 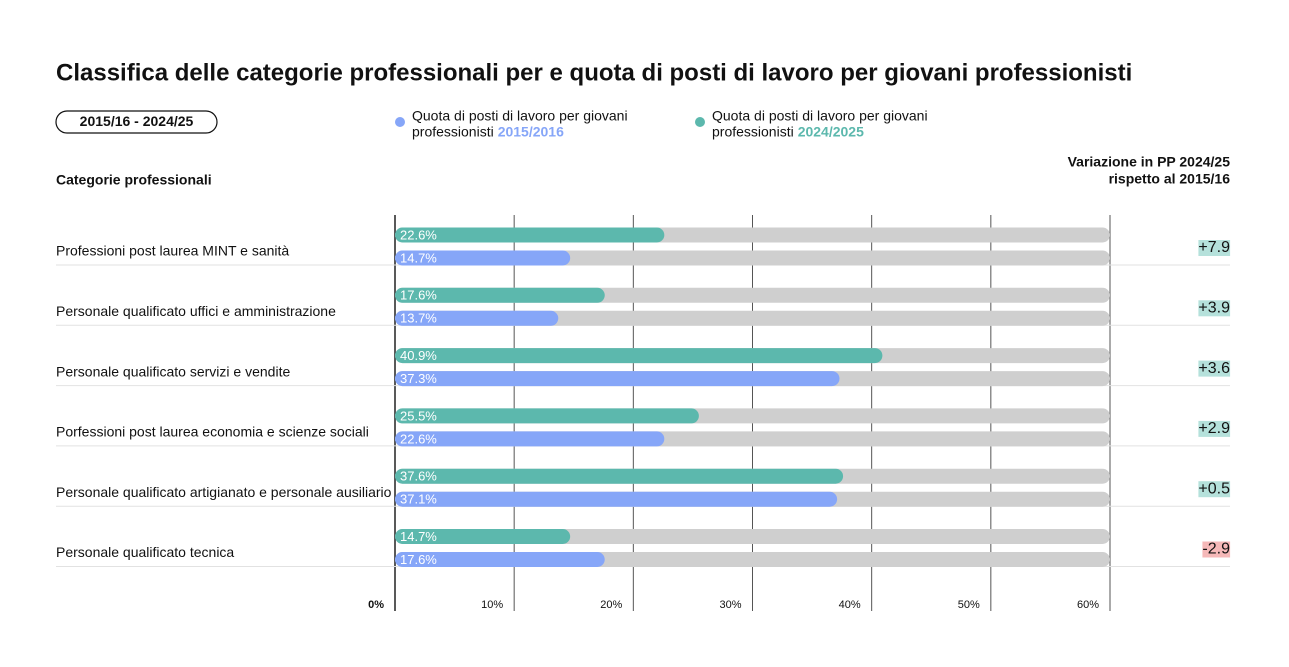 I want to click on change-label: +7.9, so click(x=1214, y=247).